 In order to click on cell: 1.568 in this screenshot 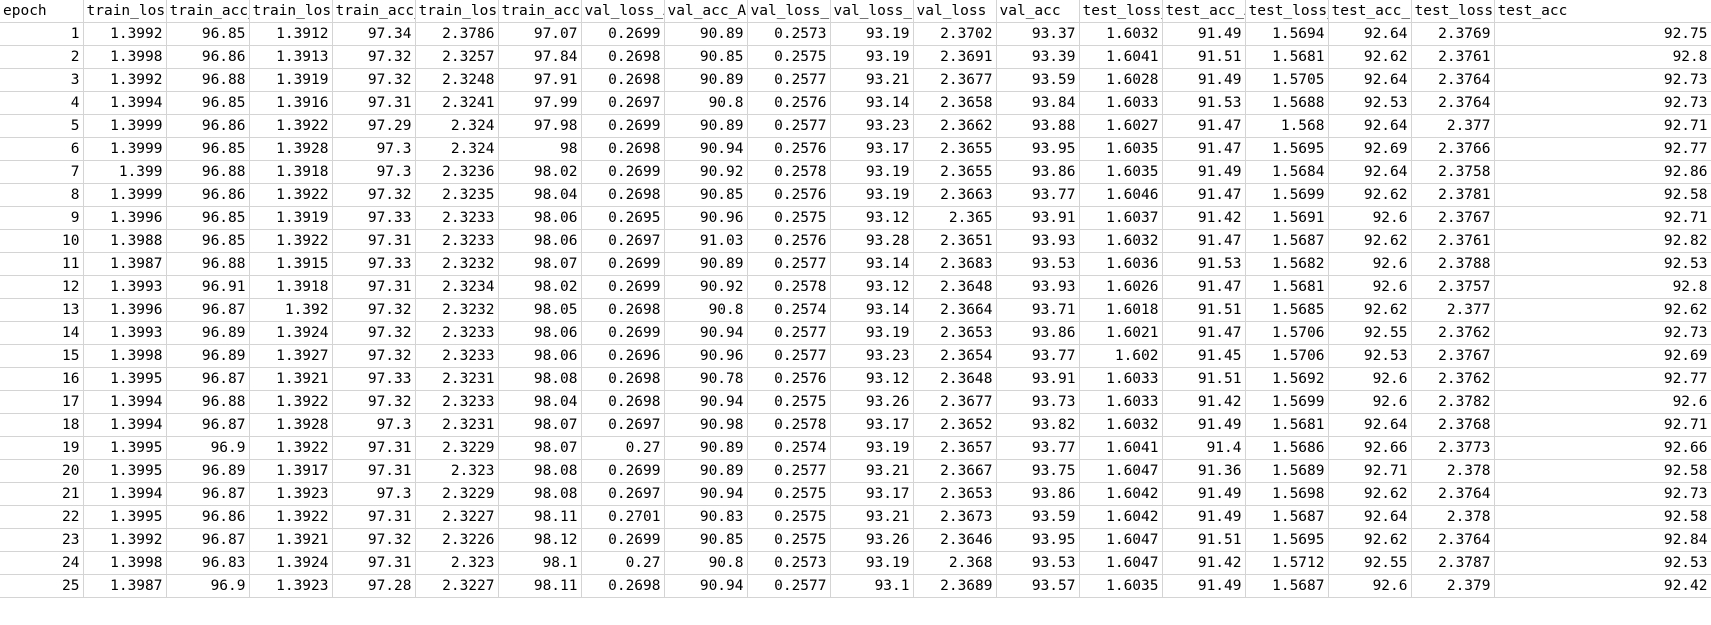, I will do `click(1287, 126)`.